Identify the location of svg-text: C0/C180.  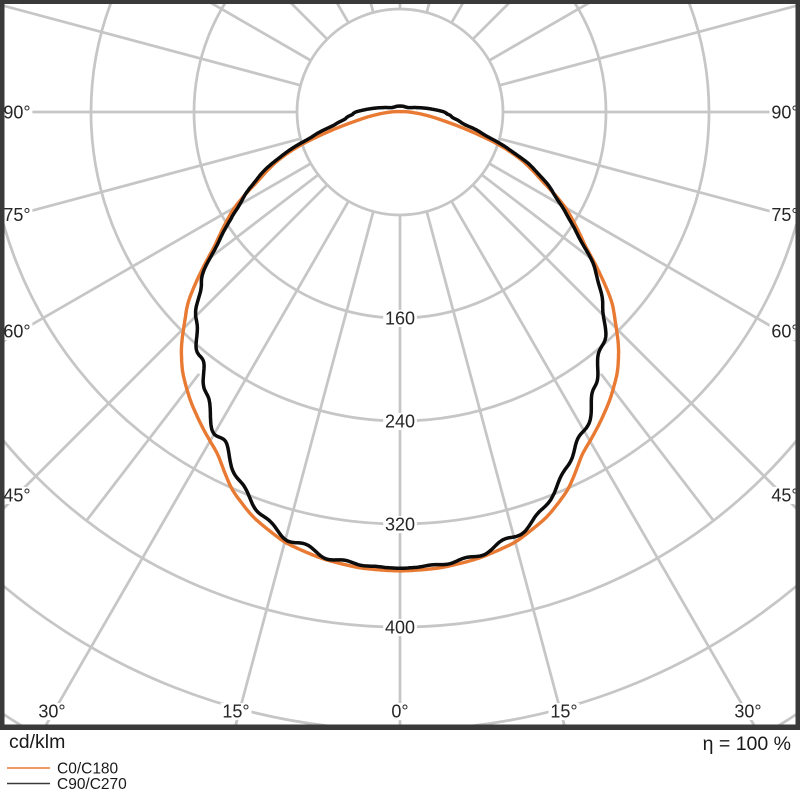
(88, 769).